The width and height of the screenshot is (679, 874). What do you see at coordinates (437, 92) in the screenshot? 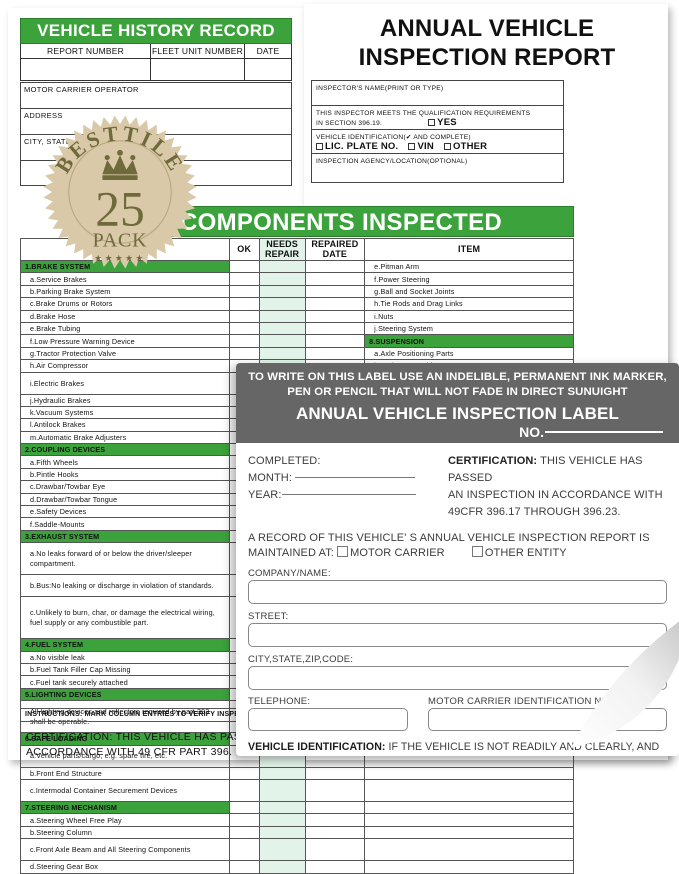
I see `inspector-name-field: INSPECTOR'S NAME(PRINT OR TYPE)` at bounding box center [437, 92].